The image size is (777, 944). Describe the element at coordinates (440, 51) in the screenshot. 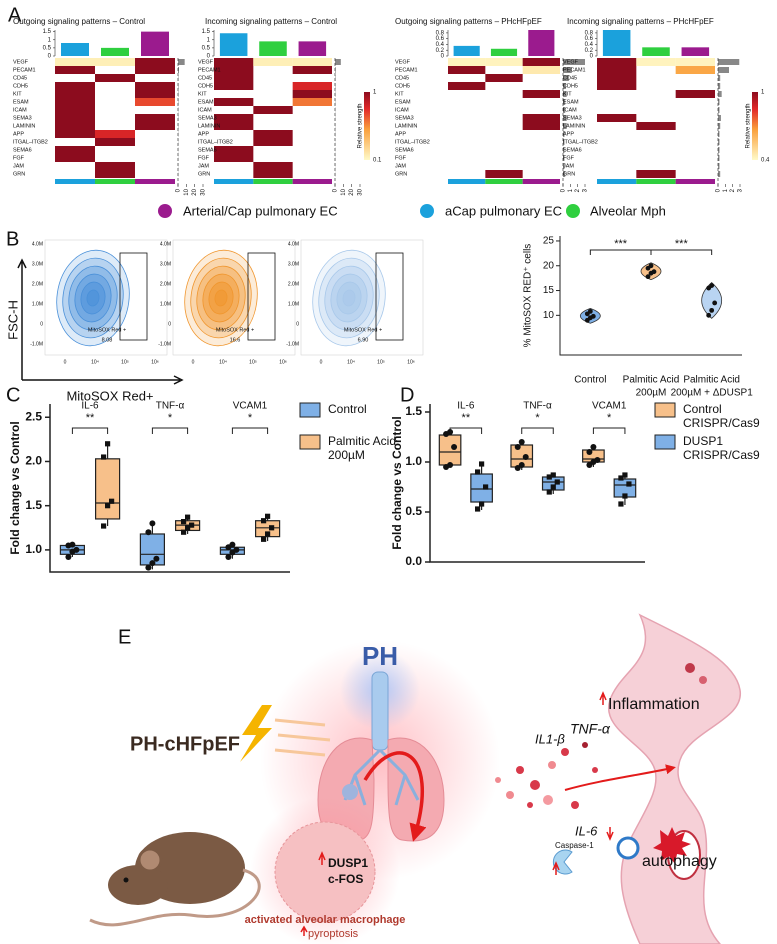

I see `y-tick-label: 0.2` at that location.